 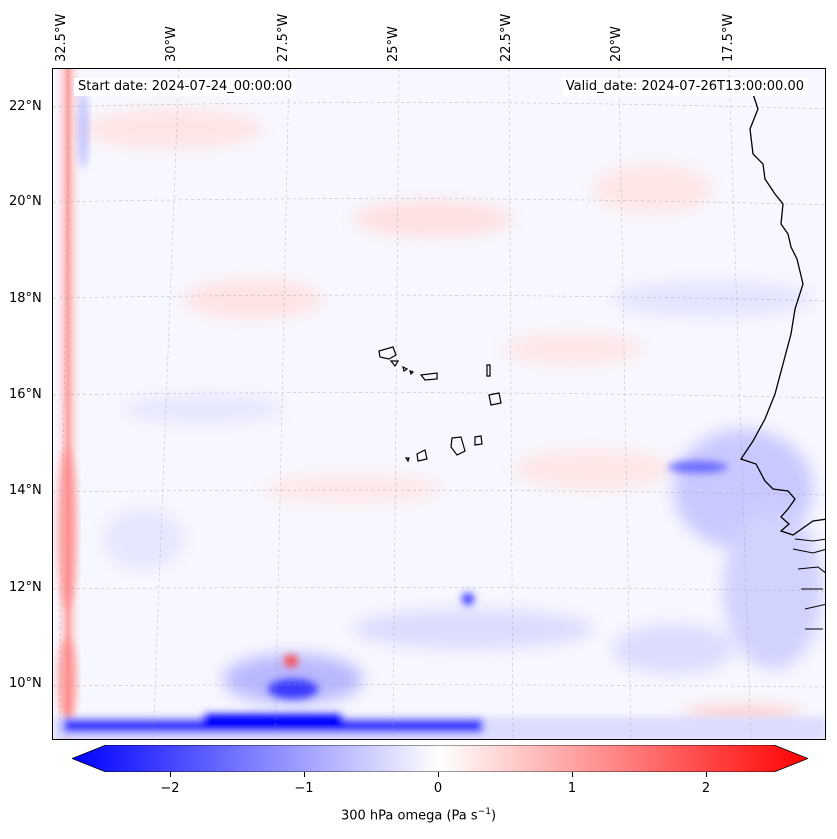 I want to click on colorbar-tick-label: 2, so click(x=706, y=788).